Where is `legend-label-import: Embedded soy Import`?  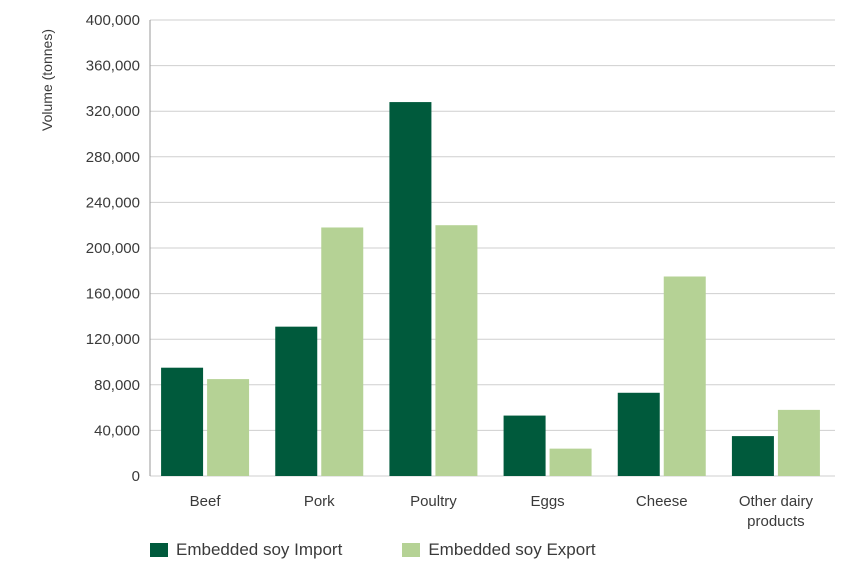
legend-label-import: Embedded soy Import is located at coordinates (259, 549).